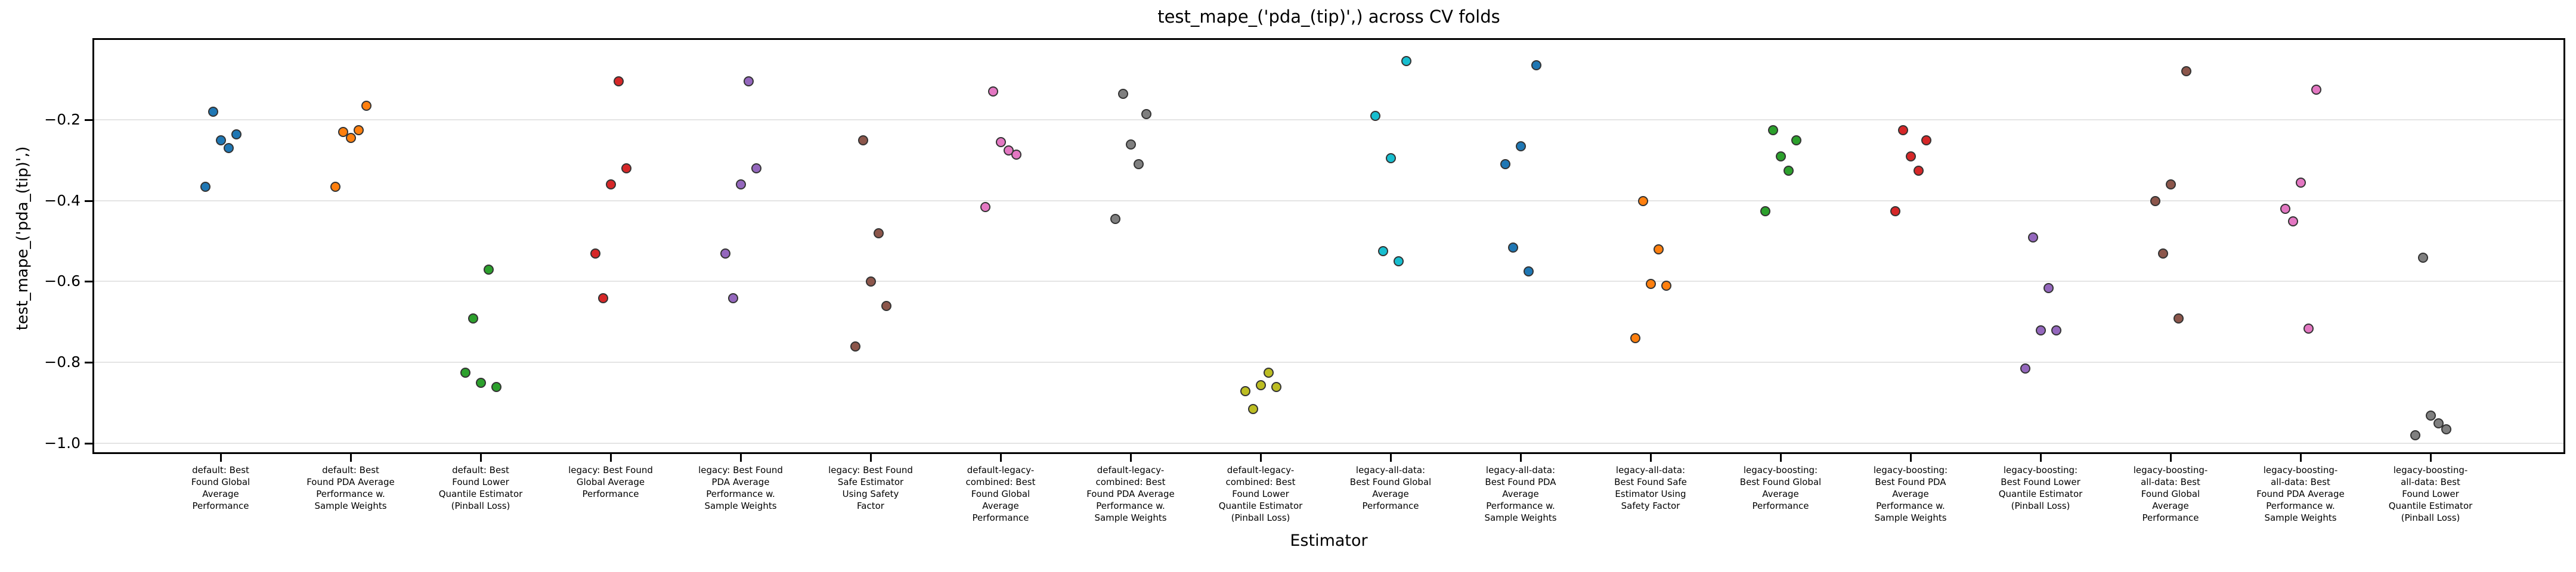 The width and height of the screenshot is (2576, 572). Describe the element at coordinates (1001, 517) in the screenshot. I see `x-tick-label-line: Performance` at that location.